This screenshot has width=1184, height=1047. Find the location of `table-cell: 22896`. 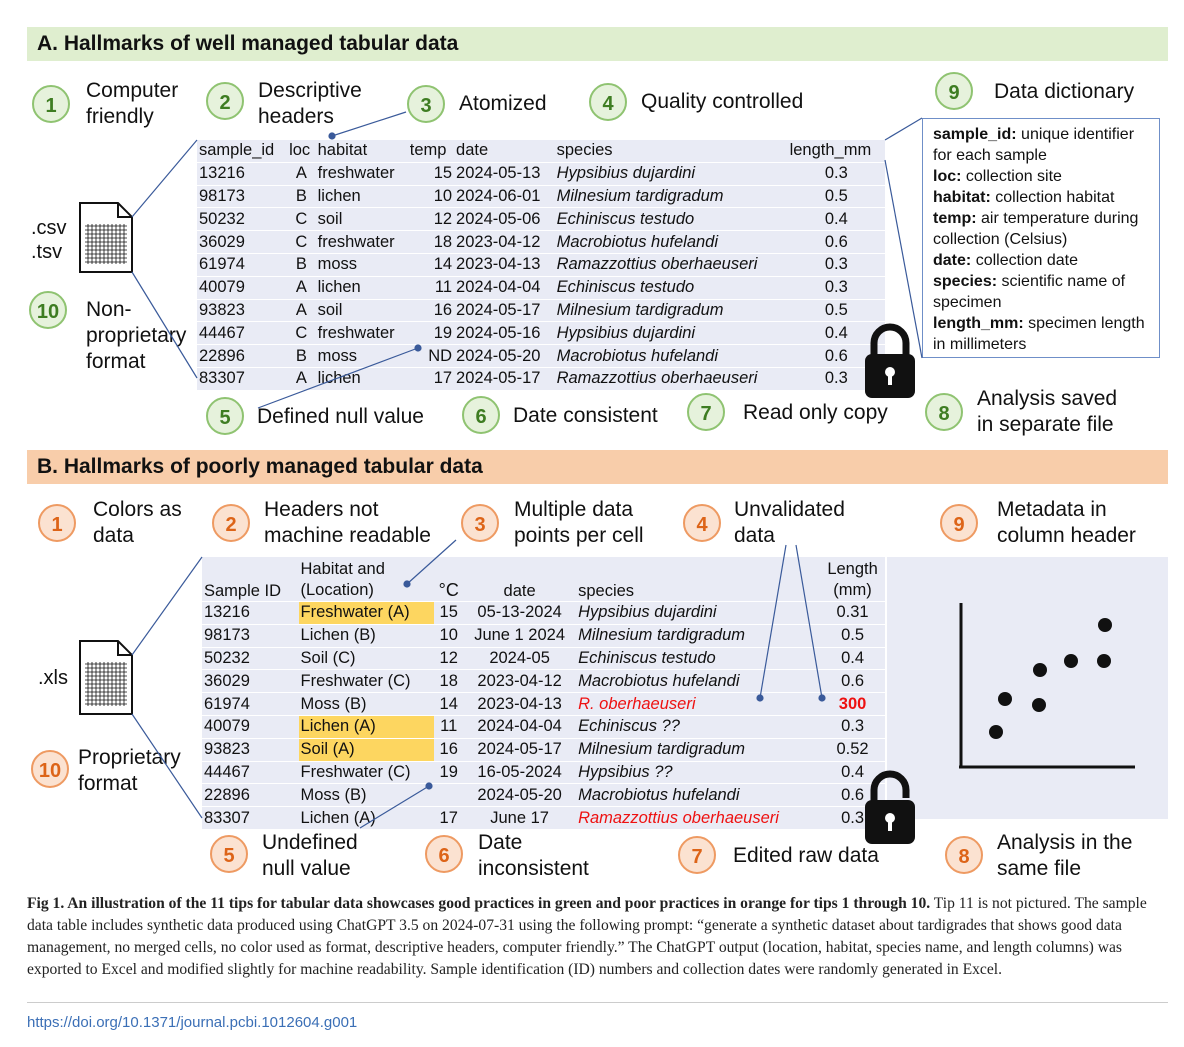

table-cell: 22896 is located at coordinates (250, 795).